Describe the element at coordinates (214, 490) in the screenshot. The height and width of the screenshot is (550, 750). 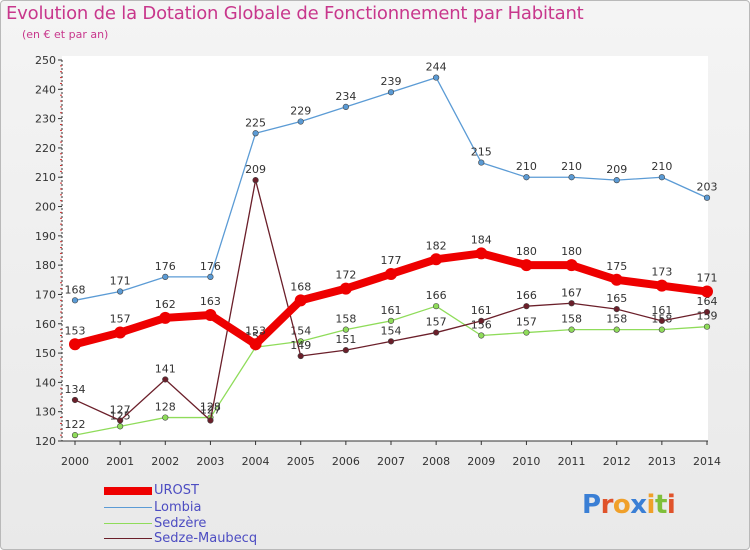
I see `legend-item-urost: UROST` at that location.